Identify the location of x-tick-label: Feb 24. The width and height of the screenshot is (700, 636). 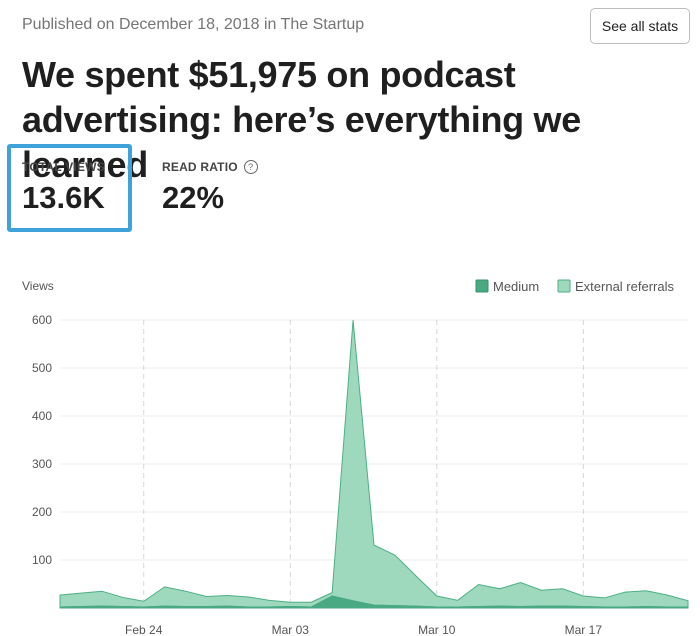
(144, 629).